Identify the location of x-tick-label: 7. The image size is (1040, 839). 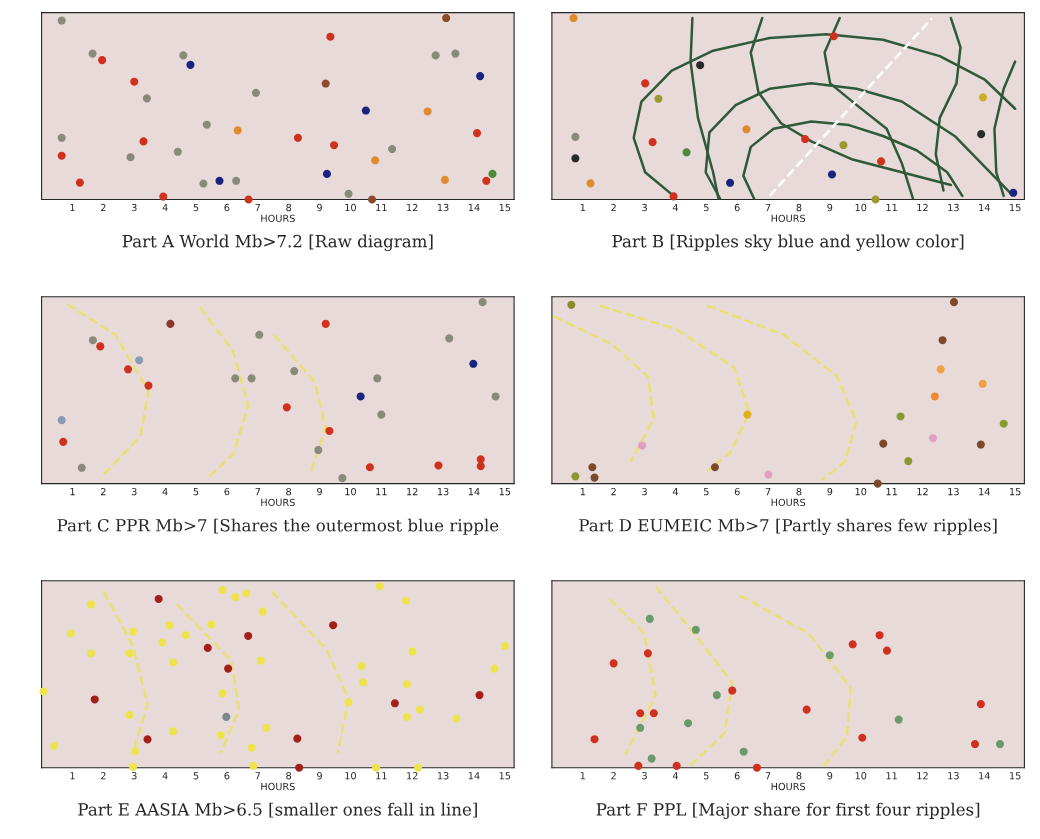
(258, 492).